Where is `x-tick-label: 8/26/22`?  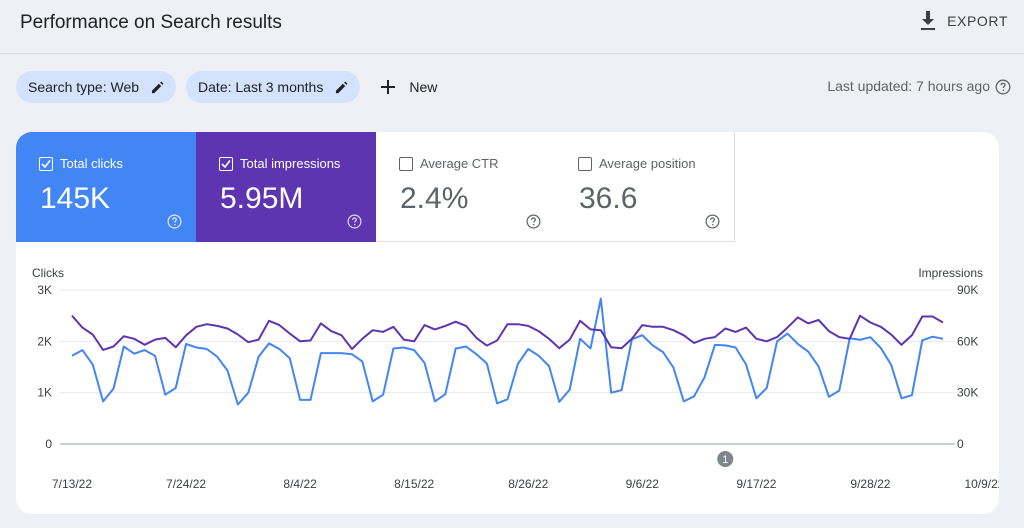 x-tick-label: 8/26/22 is located at coordinates (528, 484).